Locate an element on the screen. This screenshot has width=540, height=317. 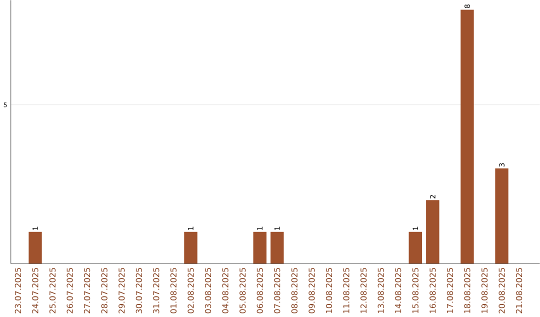
x-tick-label: 17.08.2025 is located at coordinates (450, 290).